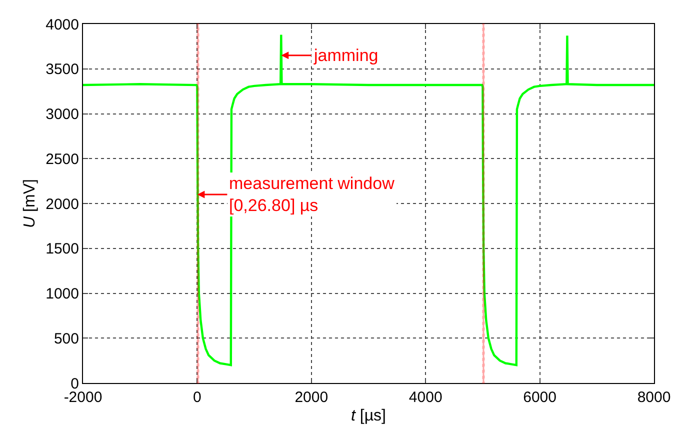 This screenshot has height=433, width=683. I want to click on y-tick-label: 1000, so click(62, 294).